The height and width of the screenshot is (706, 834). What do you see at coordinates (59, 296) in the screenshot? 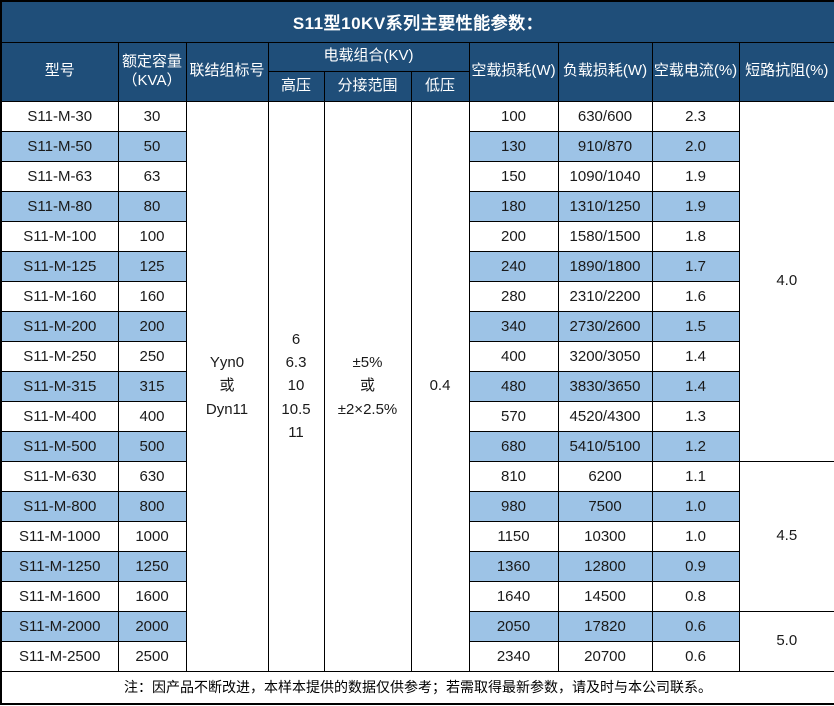
I see `model-cell: S11-M-160` at bounding box center [59, 296].